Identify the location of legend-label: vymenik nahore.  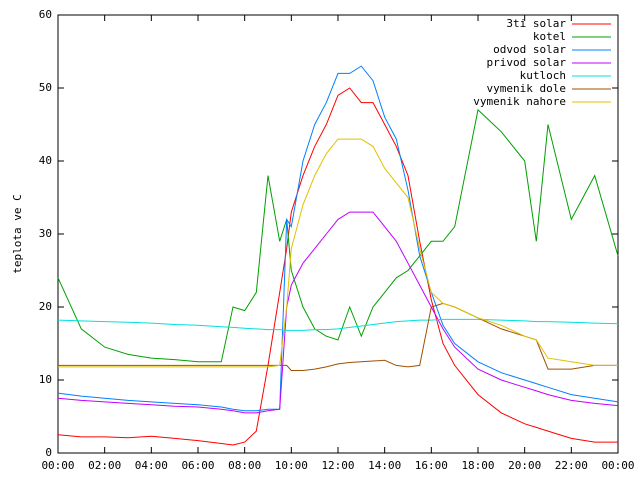
(519, 101).